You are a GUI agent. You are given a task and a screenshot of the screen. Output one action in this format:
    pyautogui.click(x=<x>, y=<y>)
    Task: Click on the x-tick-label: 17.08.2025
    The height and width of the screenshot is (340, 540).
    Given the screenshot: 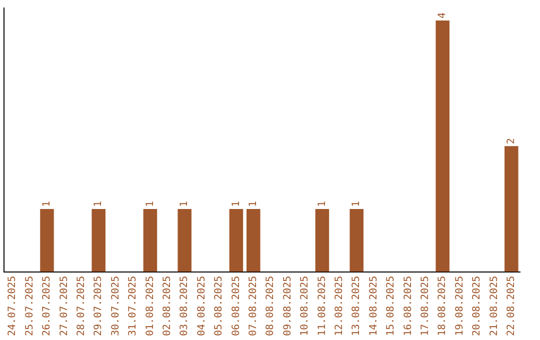 What is the action you would take?
    pyautogui.click(x=425, y=306)
    